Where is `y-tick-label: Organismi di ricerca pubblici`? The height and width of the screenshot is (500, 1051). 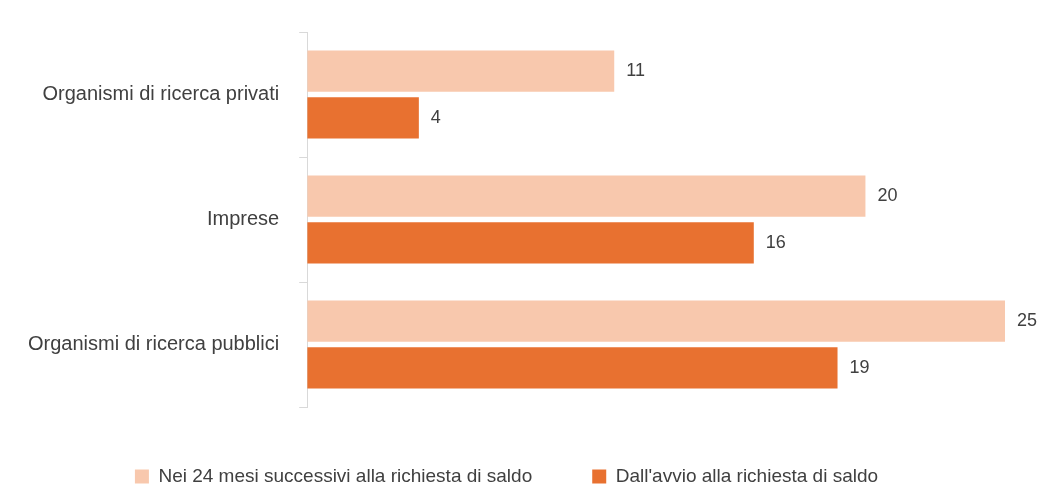 y-tick-label: Organismi di ricerca pubblici is located at coordinates (154, 343).